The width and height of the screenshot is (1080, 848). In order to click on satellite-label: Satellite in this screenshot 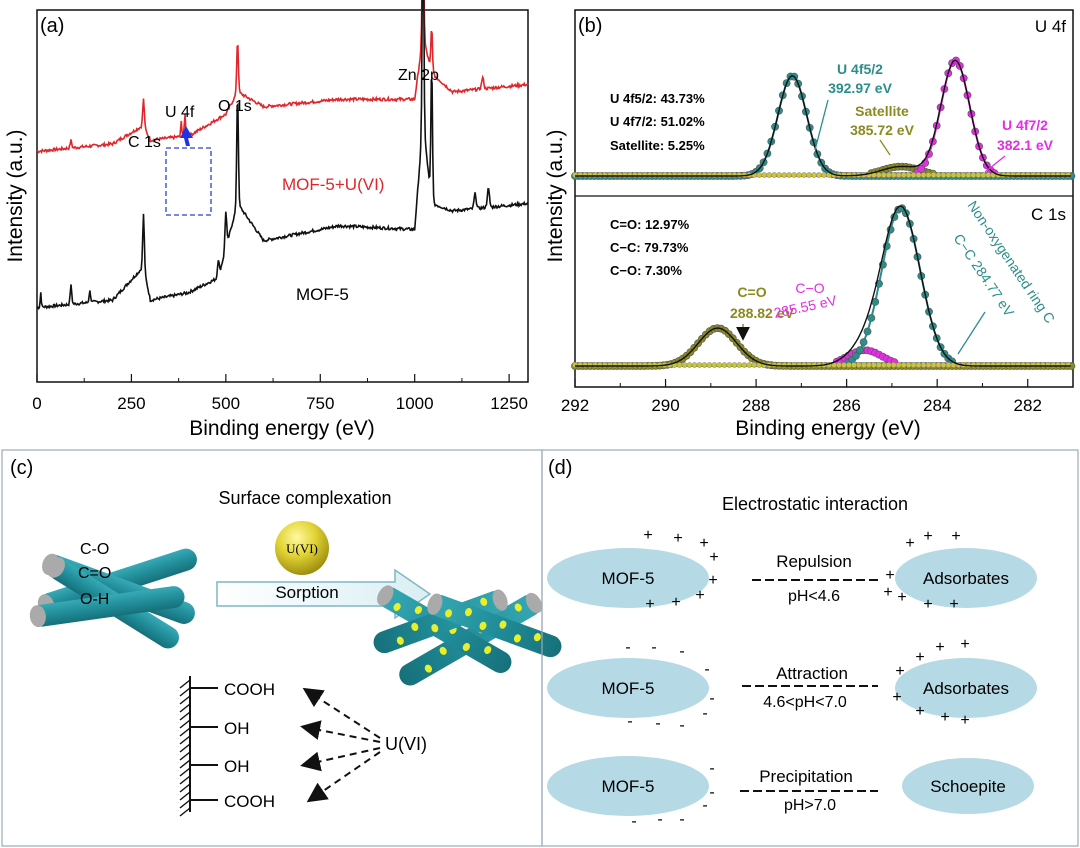, I will do `click(882, 111)`.